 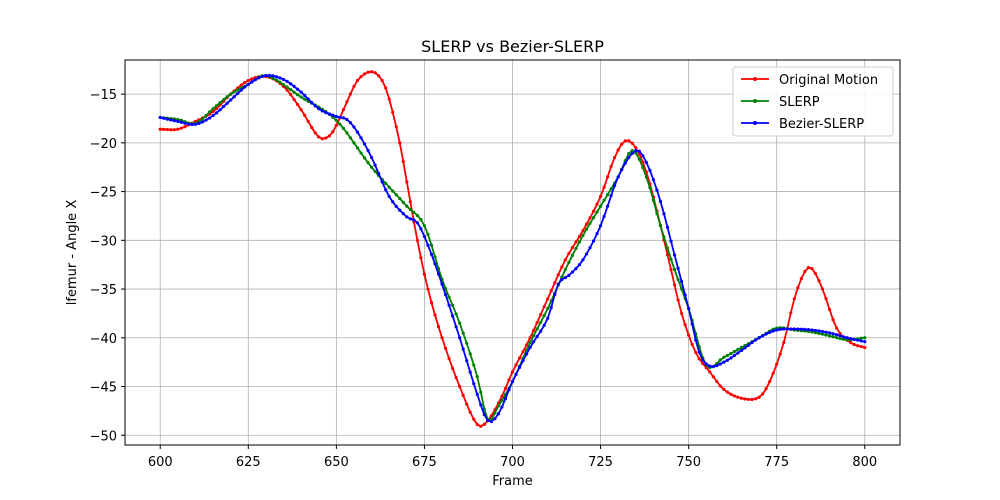 What do you see at coordinates (103, 436) in the screenshot?
I see `y-tick-label: −50` at bounding box center [103, 436].